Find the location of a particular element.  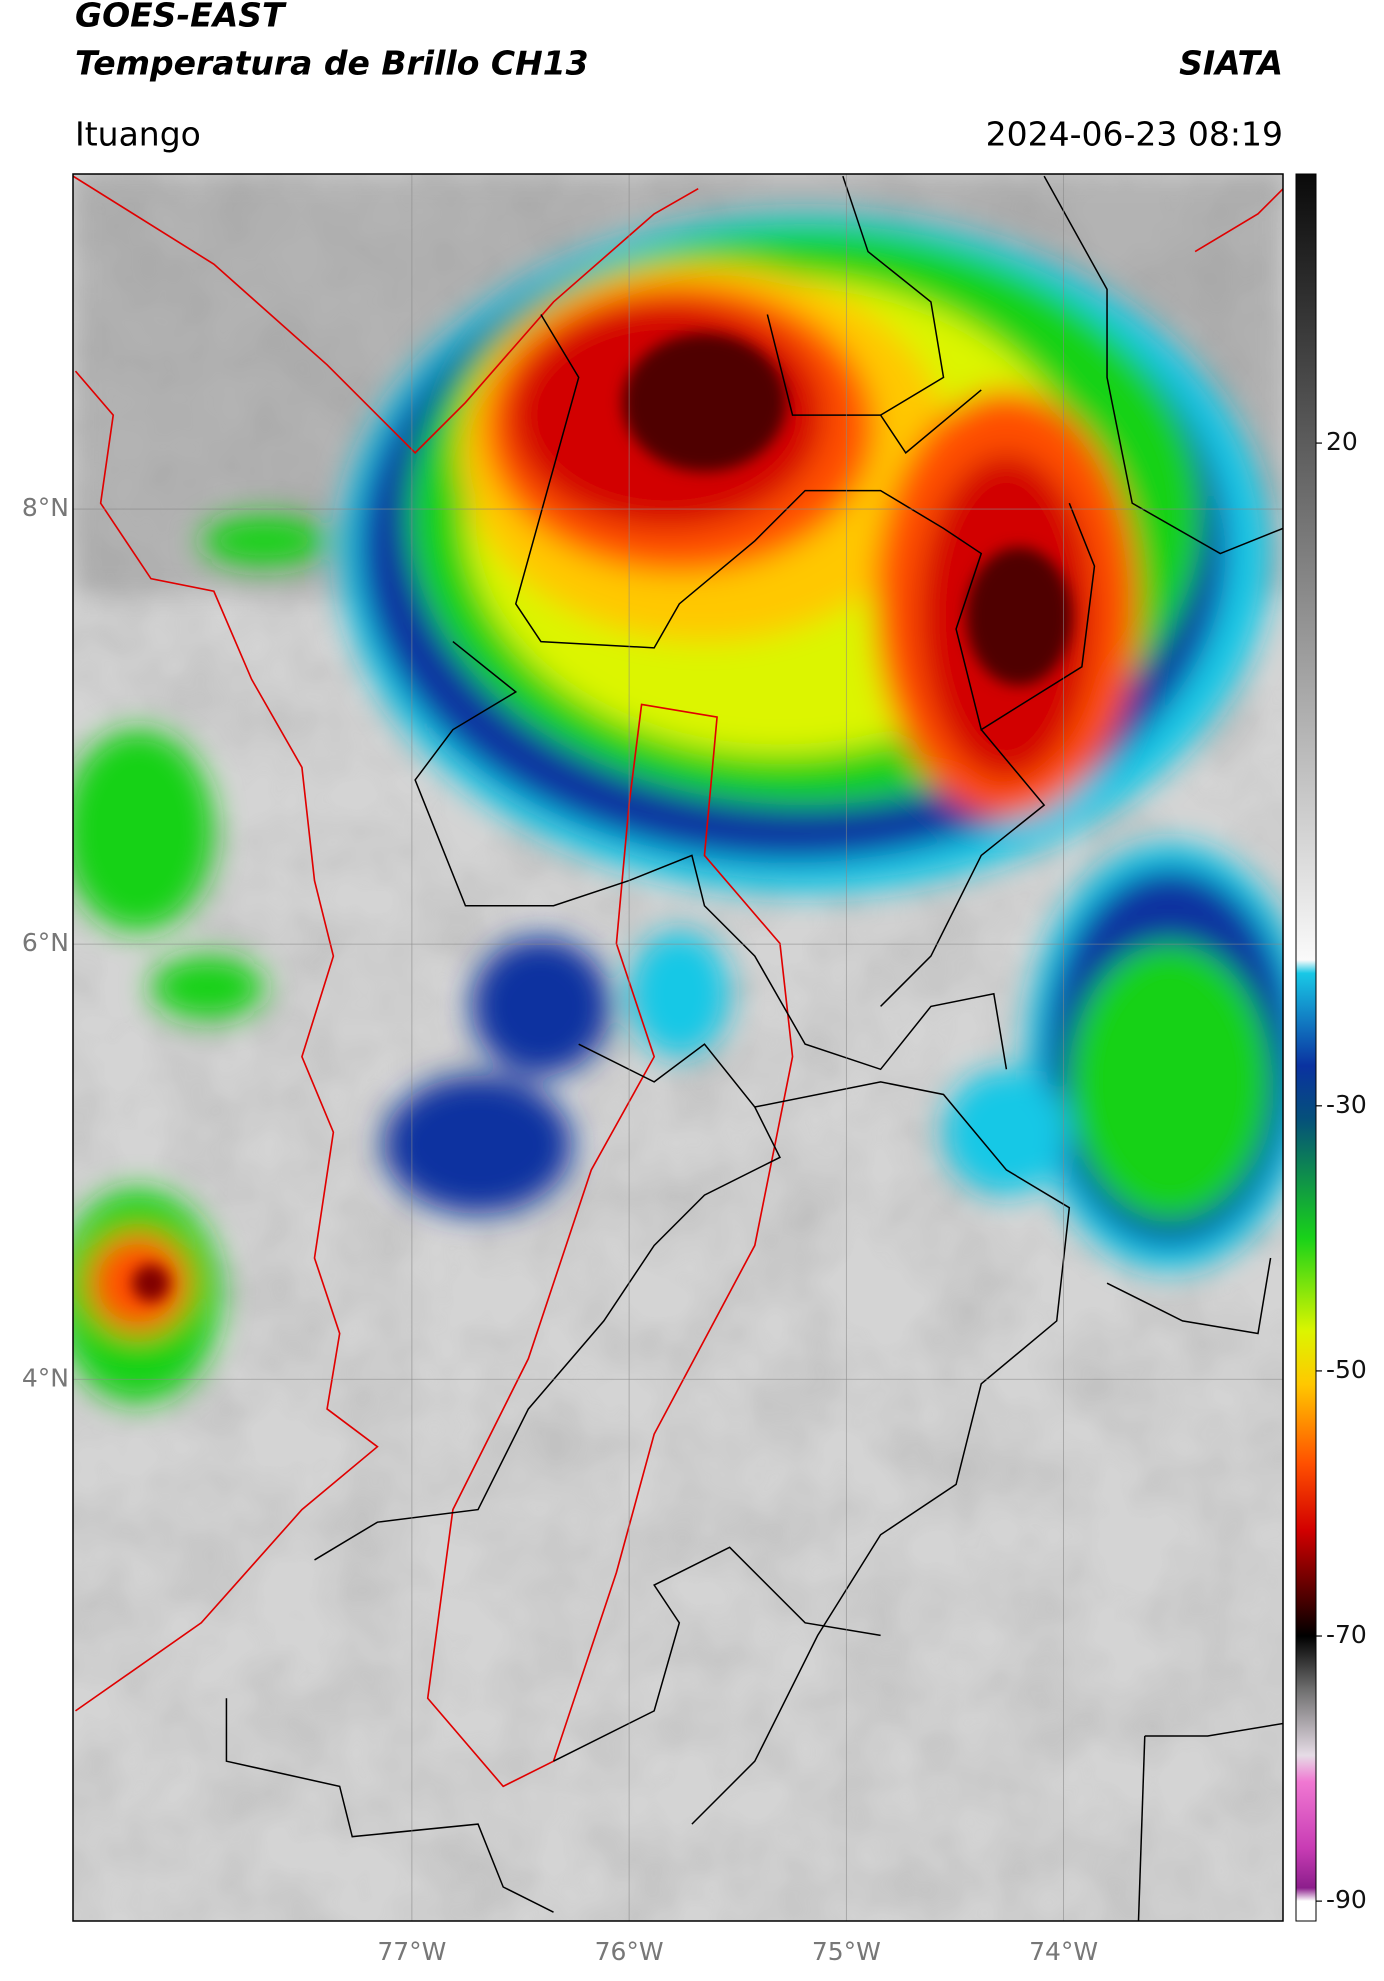

location: Ituango is located at coordinates (138, 134).